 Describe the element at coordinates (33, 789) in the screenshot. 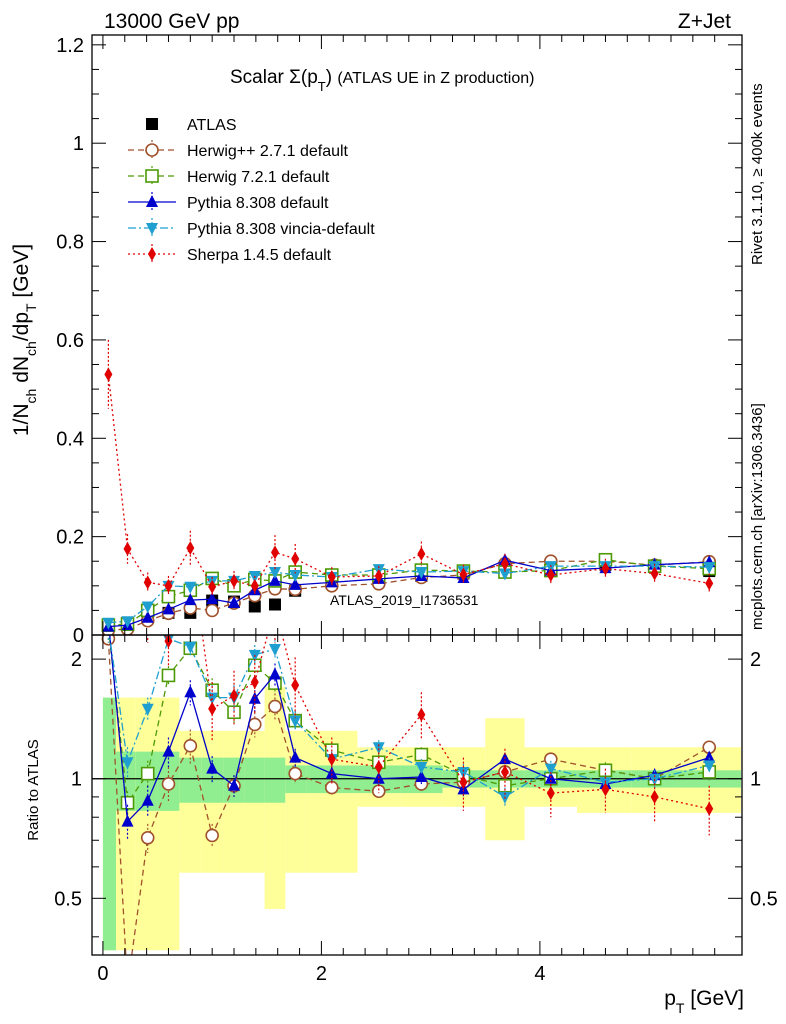

I see `ratio-y-axis-label: Ratio to ATLAS` at that location.